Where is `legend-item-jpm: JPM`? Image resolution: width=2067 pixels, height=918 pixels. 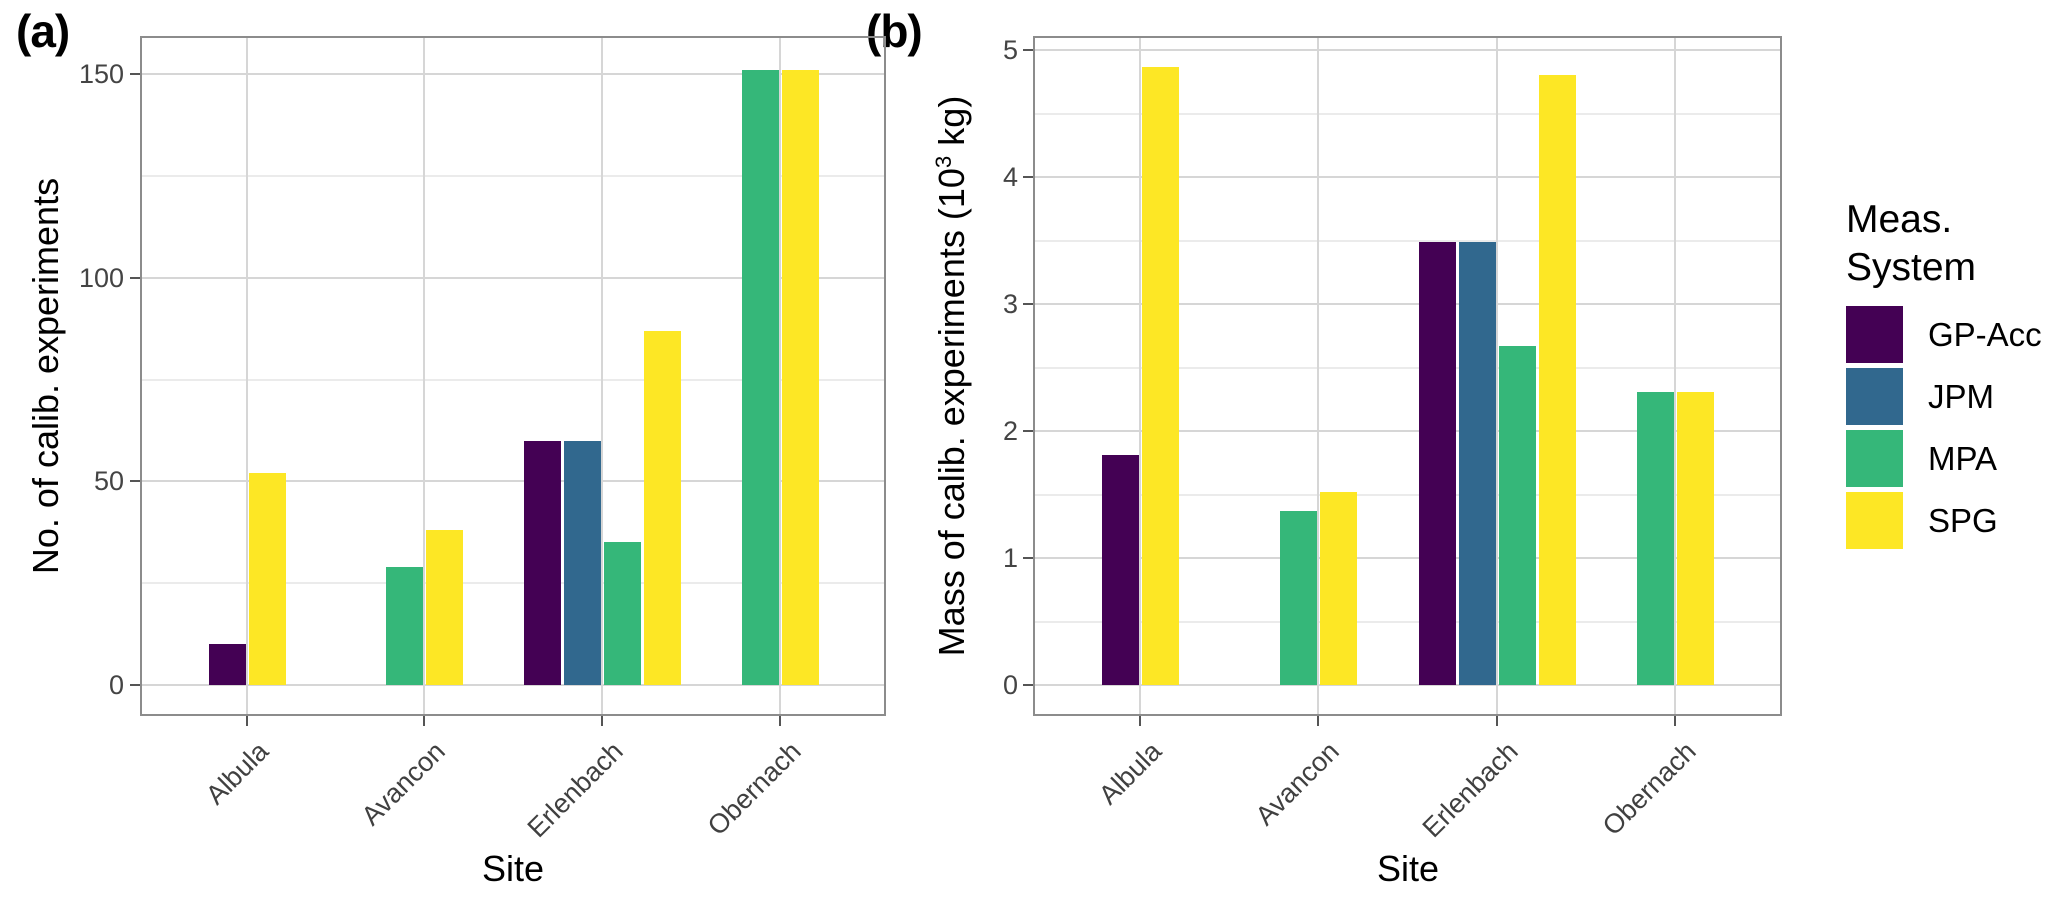 legend-item-jpm: JPM is located at coordinates (1944, 396).